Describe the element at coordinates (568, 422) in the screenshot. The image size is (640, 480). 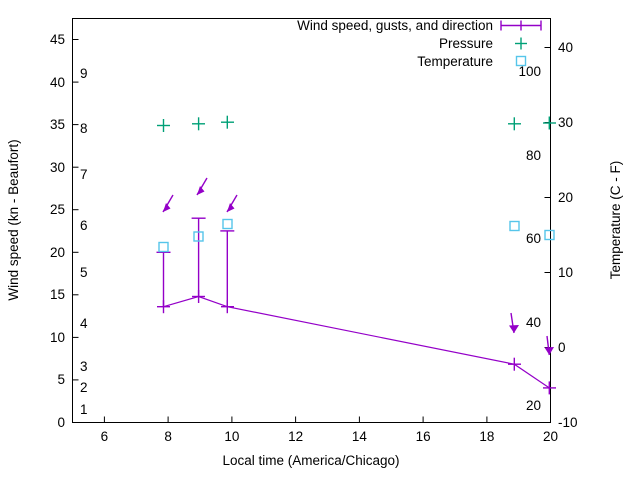
I see `y2-tick-minus10: -10` at that location.